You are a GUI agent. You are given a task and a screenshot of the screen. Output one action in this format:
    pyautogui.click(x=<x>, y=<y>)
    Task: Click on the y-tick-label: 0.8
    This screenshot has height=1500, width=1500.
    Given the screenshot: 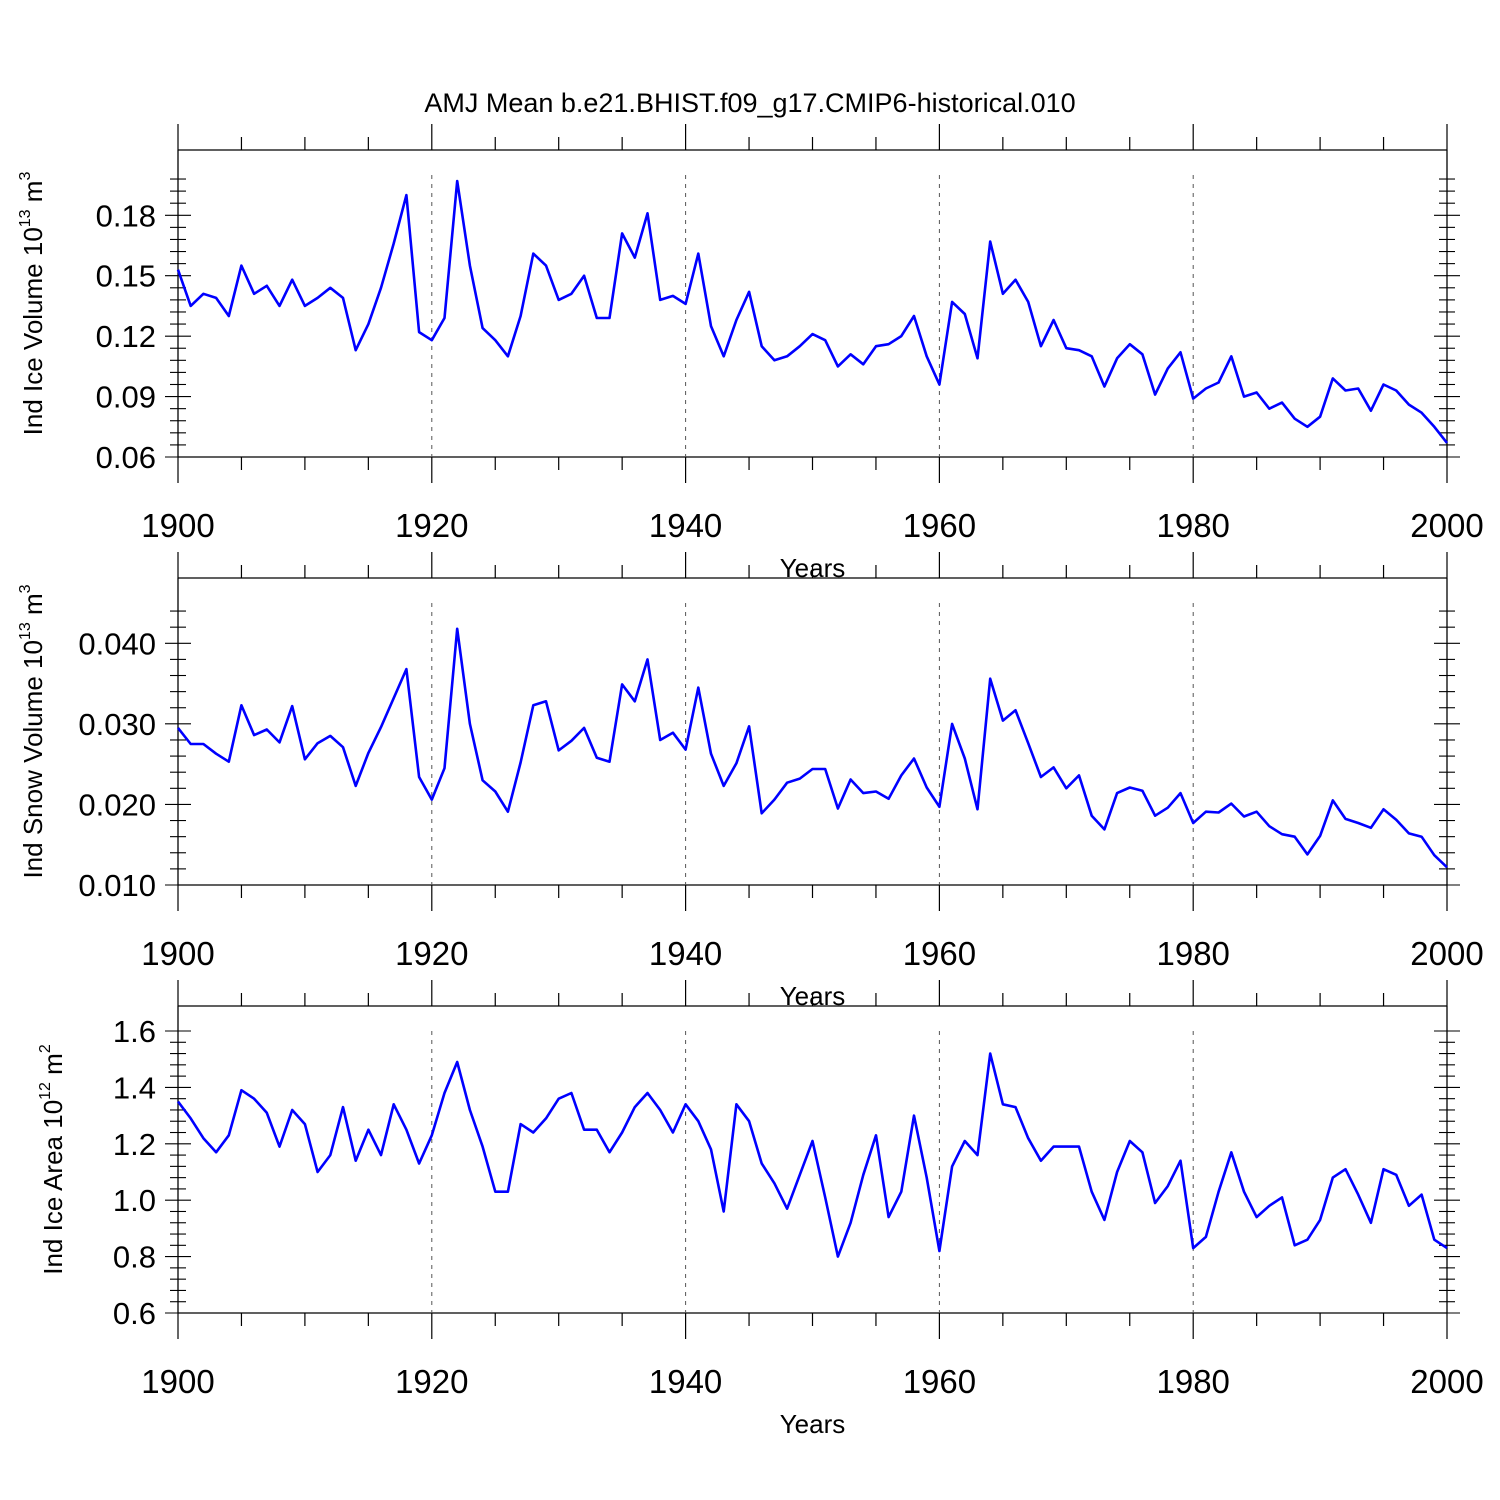 What is the action you would take?
    pyautogui.click(x=134, y=1257)
    